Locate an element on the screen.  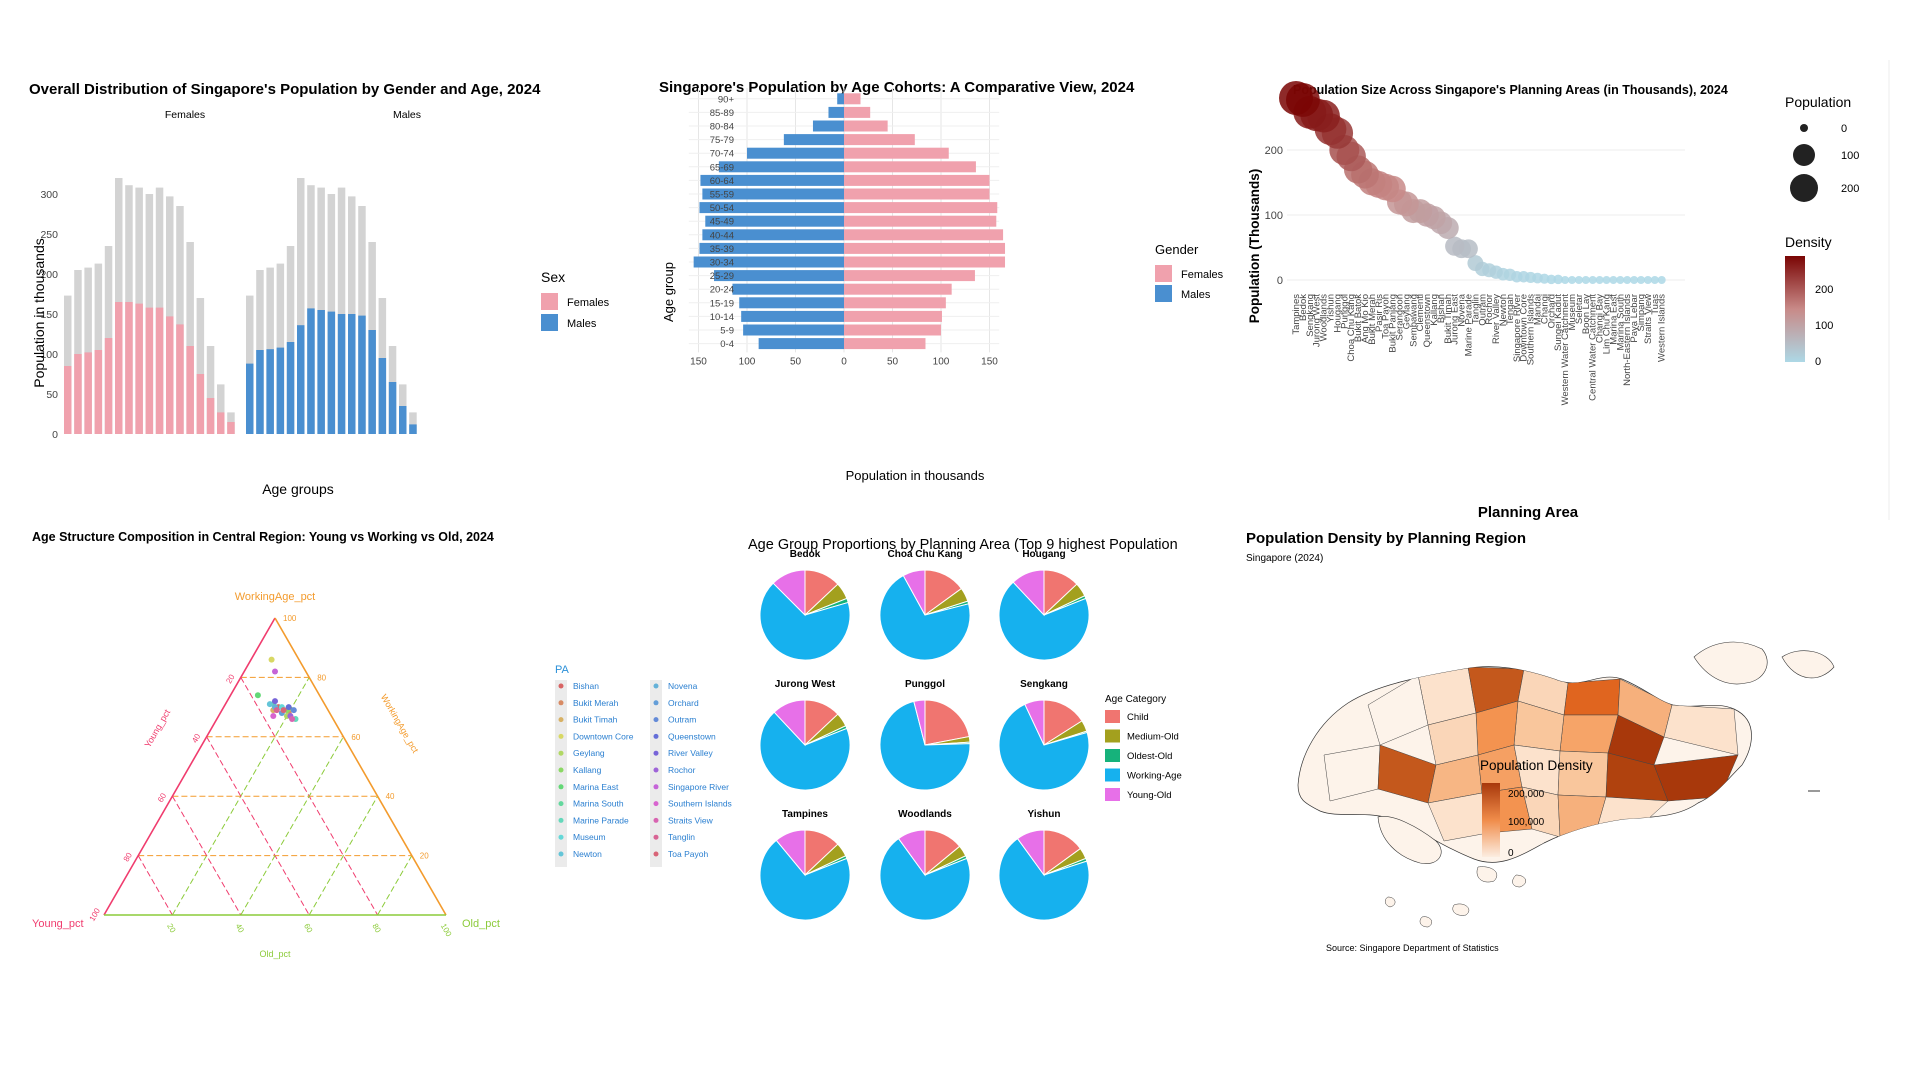
grid-old is located at coordinates (395, 885).